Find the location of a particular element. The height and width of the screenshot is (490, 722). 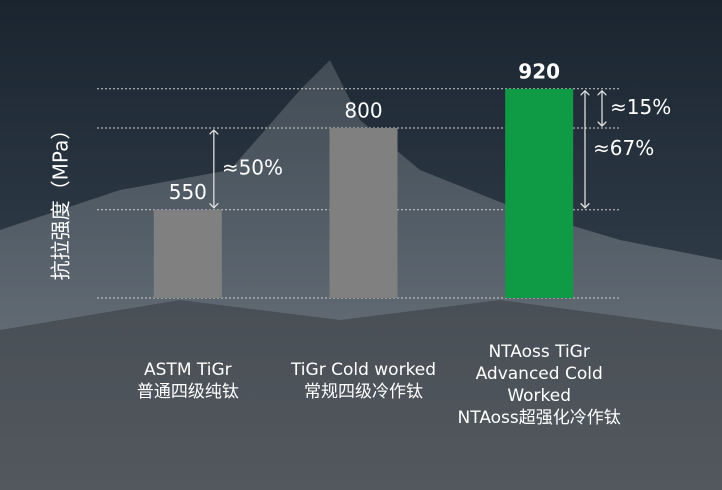

x-tick-label: NTAoss TiGr is located at coordinates (538, 352).